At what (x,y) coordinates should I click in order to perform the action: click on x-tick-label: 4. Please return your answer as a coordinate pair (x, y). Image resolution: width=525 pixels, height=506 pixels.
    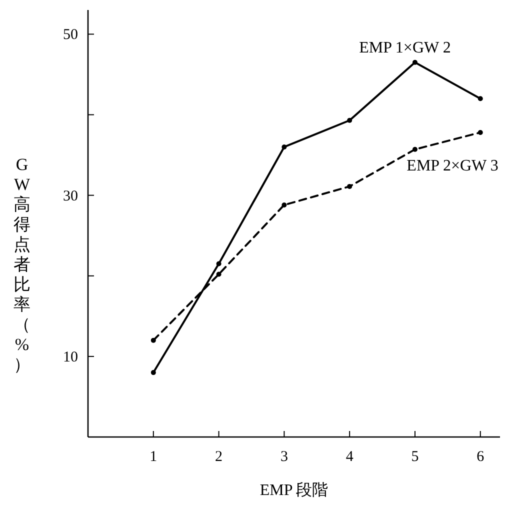
    Looking at the image, I should click on (350, 457).